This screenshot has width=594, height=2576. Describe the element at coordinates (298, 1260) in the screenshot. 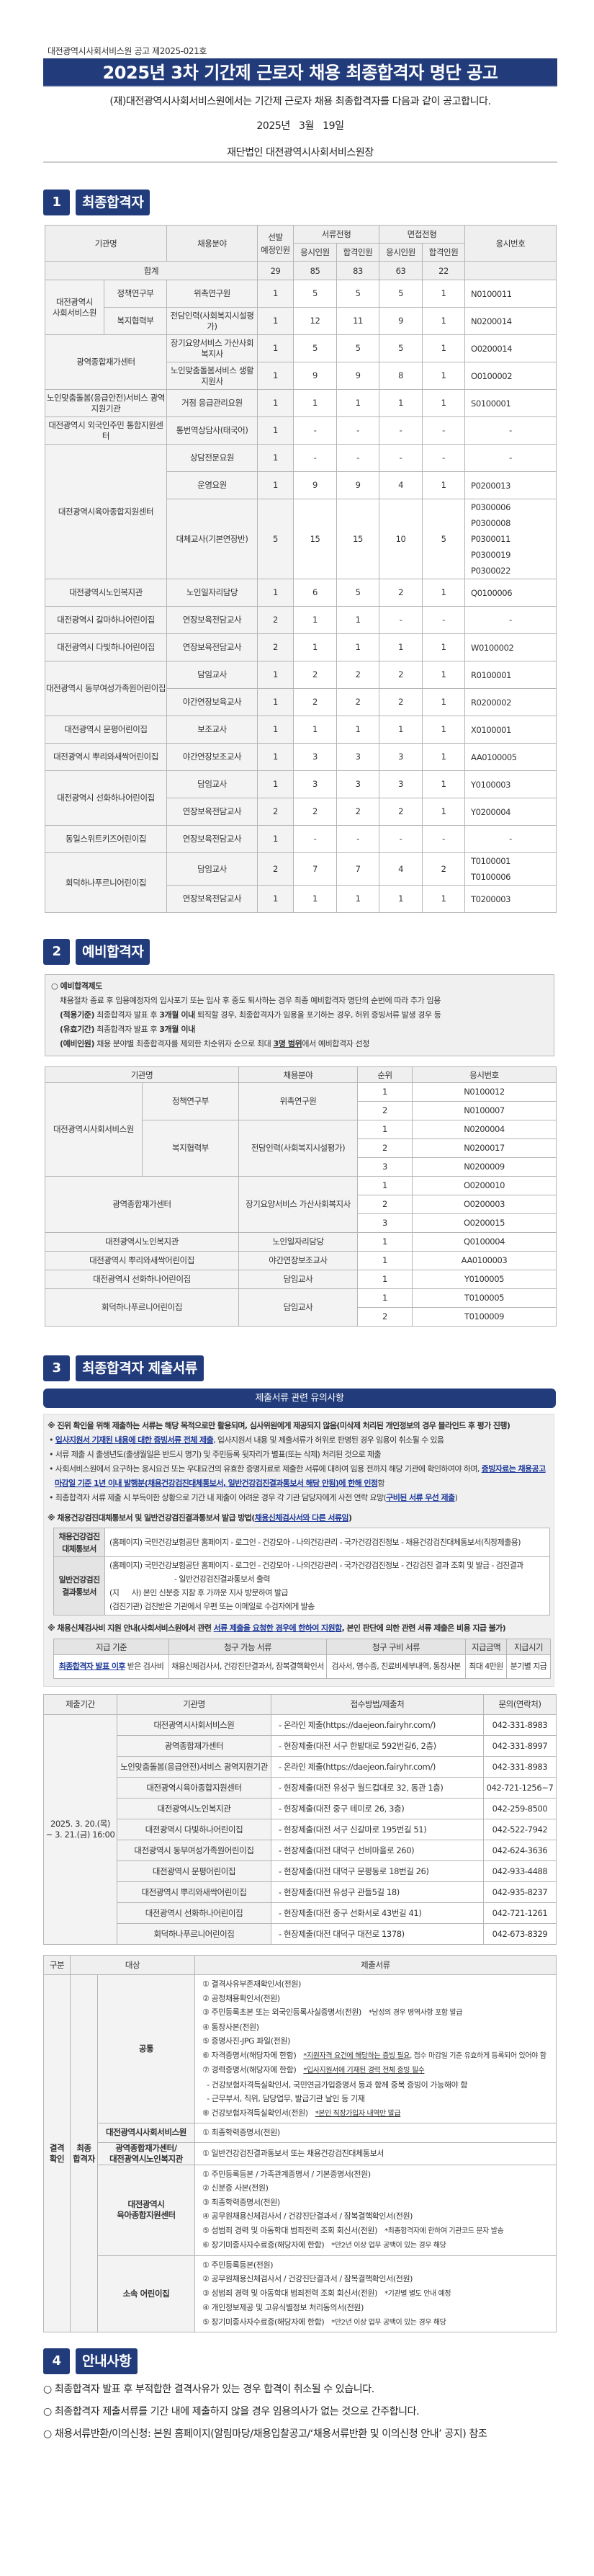

I see `field-name: 야간연장보조교사` at that location.